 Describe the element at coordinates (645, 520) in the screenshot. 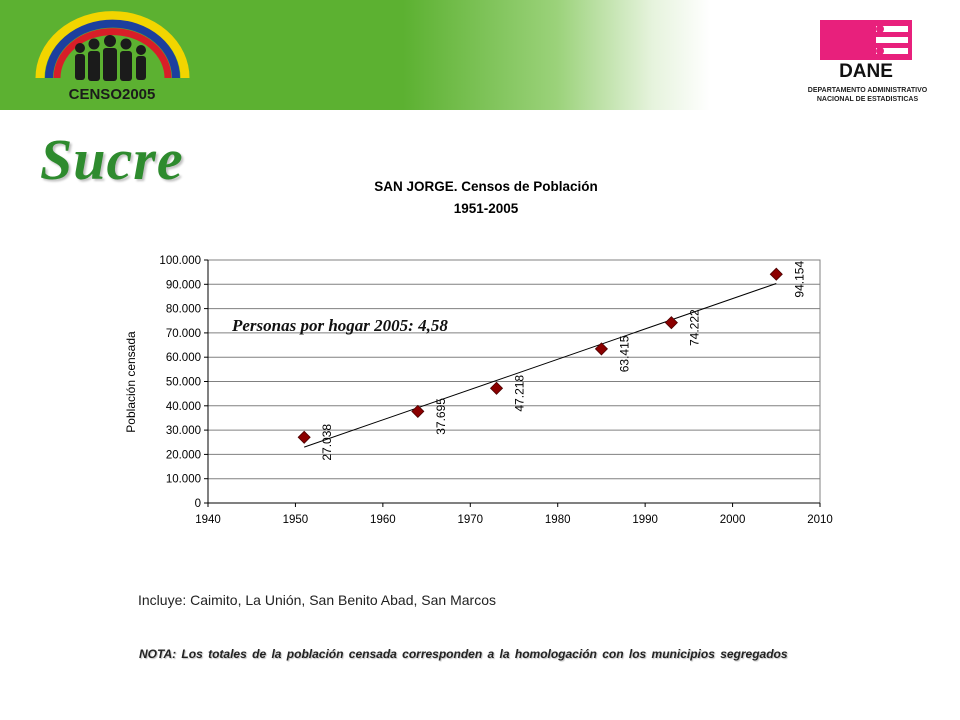

I see `x-tick-label: 1990` at that location.